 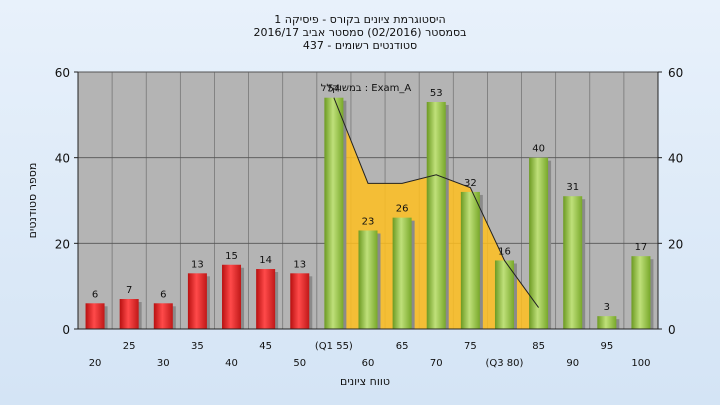 I want to click on distribution-curve-line, so click(x=436, y=202).